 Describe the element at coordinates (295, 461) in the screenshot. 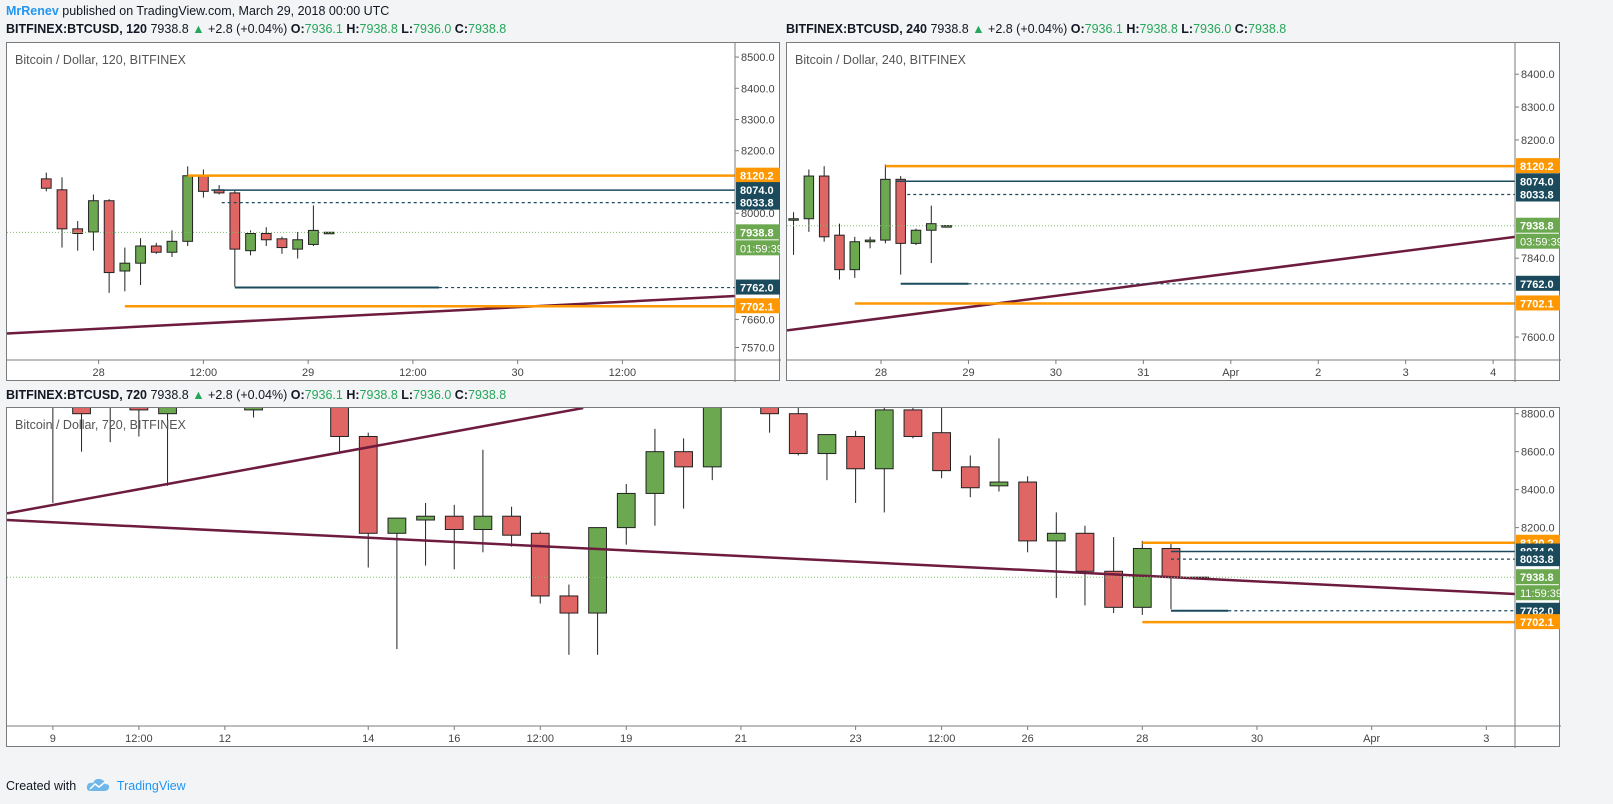

I see `trendline-upper` at that location.